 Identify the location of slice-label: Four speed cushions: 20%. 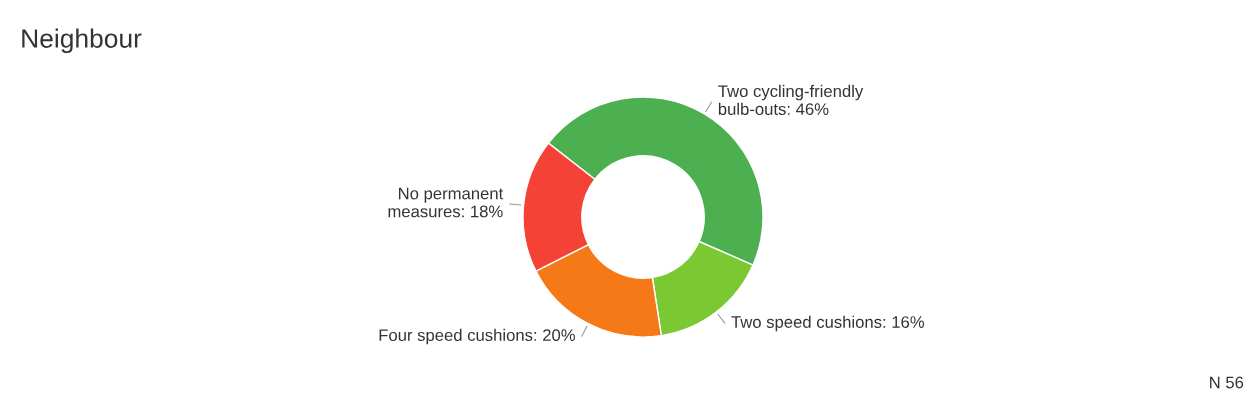
(477, 336).